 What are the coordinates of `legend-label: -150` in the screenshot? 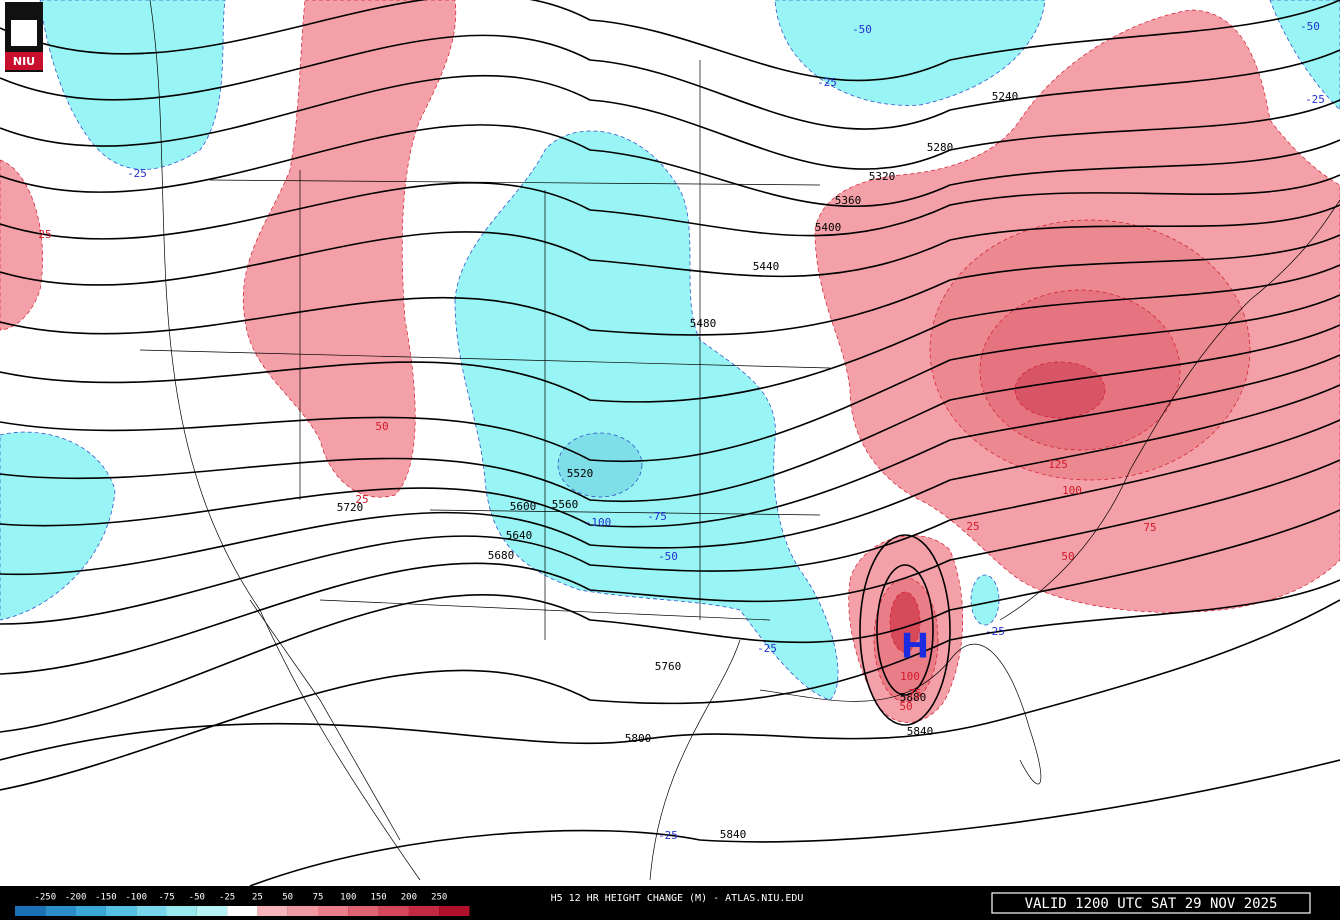 It's located at (106, 898).